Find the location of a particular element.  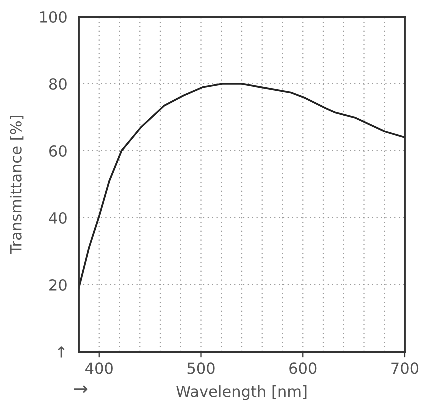

y-tick-label: 100 is located at coordinates (53, 17).